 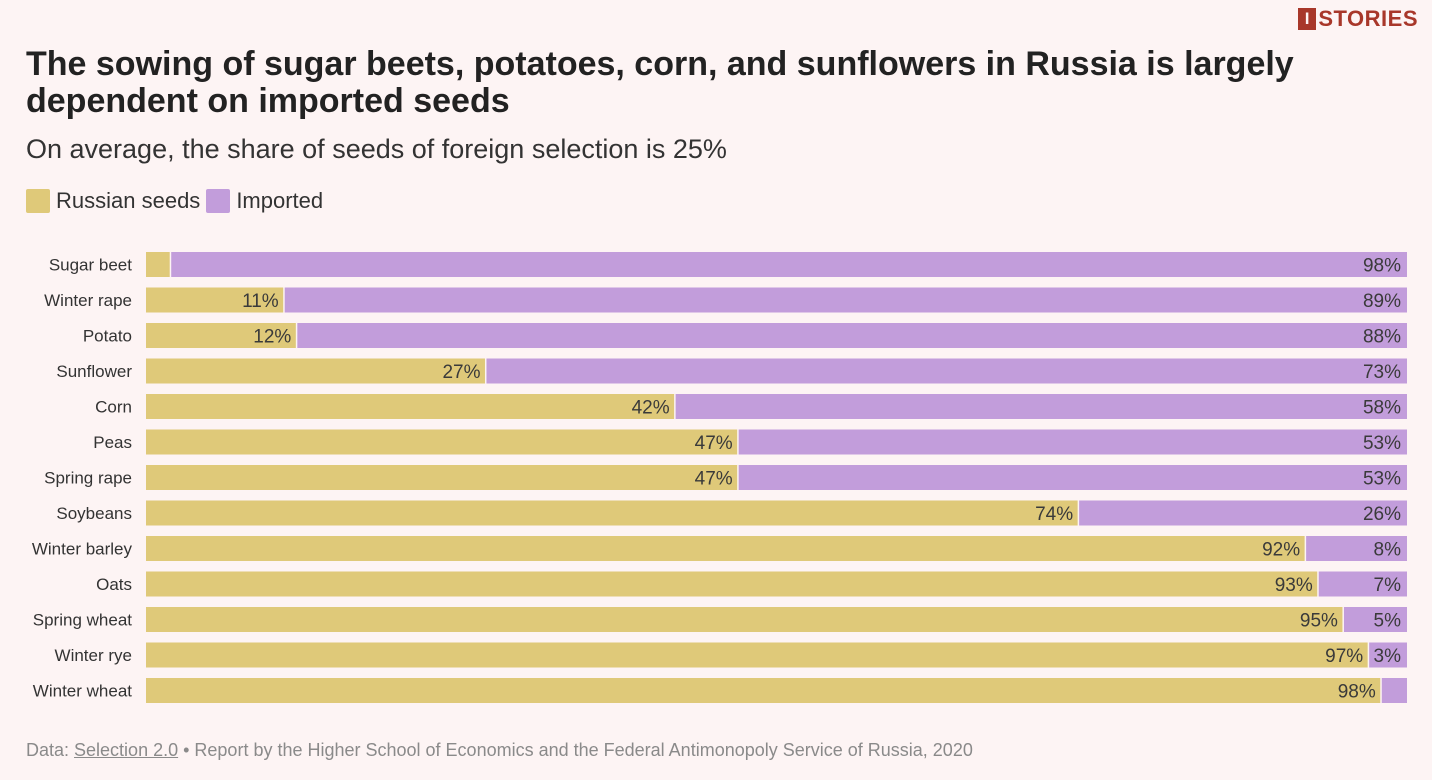 I want to click on legend: Russian seeds Imported, so click(x=174, y=201).